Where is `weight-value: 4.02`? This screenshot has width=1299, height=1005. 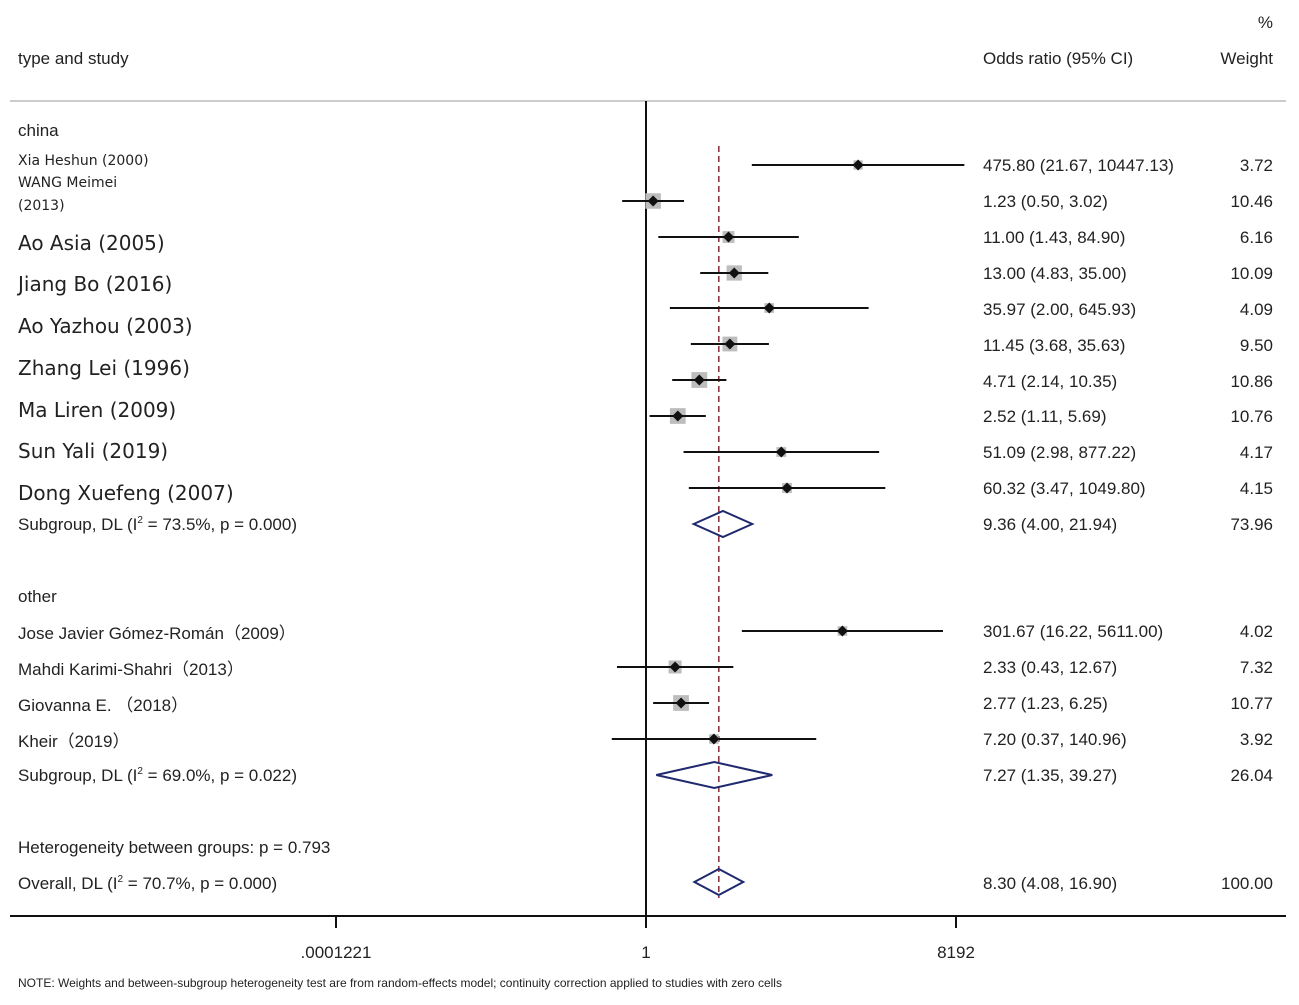
weight-value: 4.02 is located at coordinates (1256, 631).